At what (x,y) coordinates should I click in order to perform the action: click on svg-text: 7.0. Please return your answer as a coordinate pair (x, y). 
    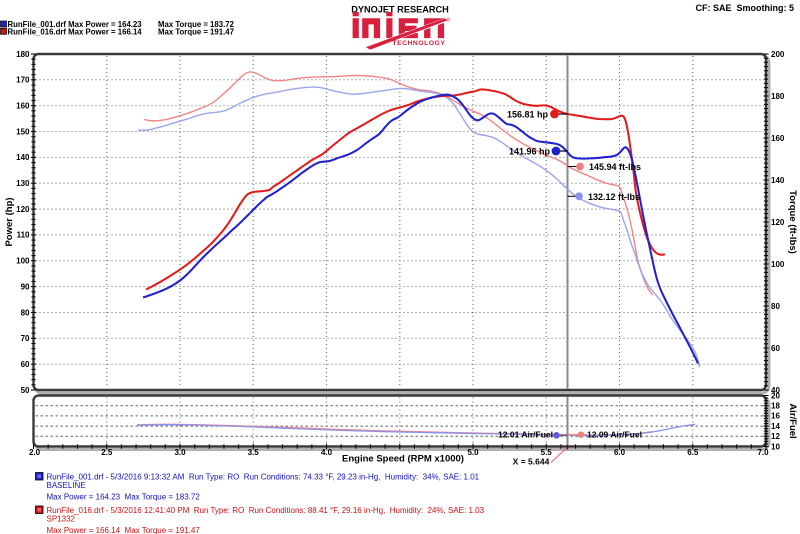
    Looking at the image, I should click on (763, 452).